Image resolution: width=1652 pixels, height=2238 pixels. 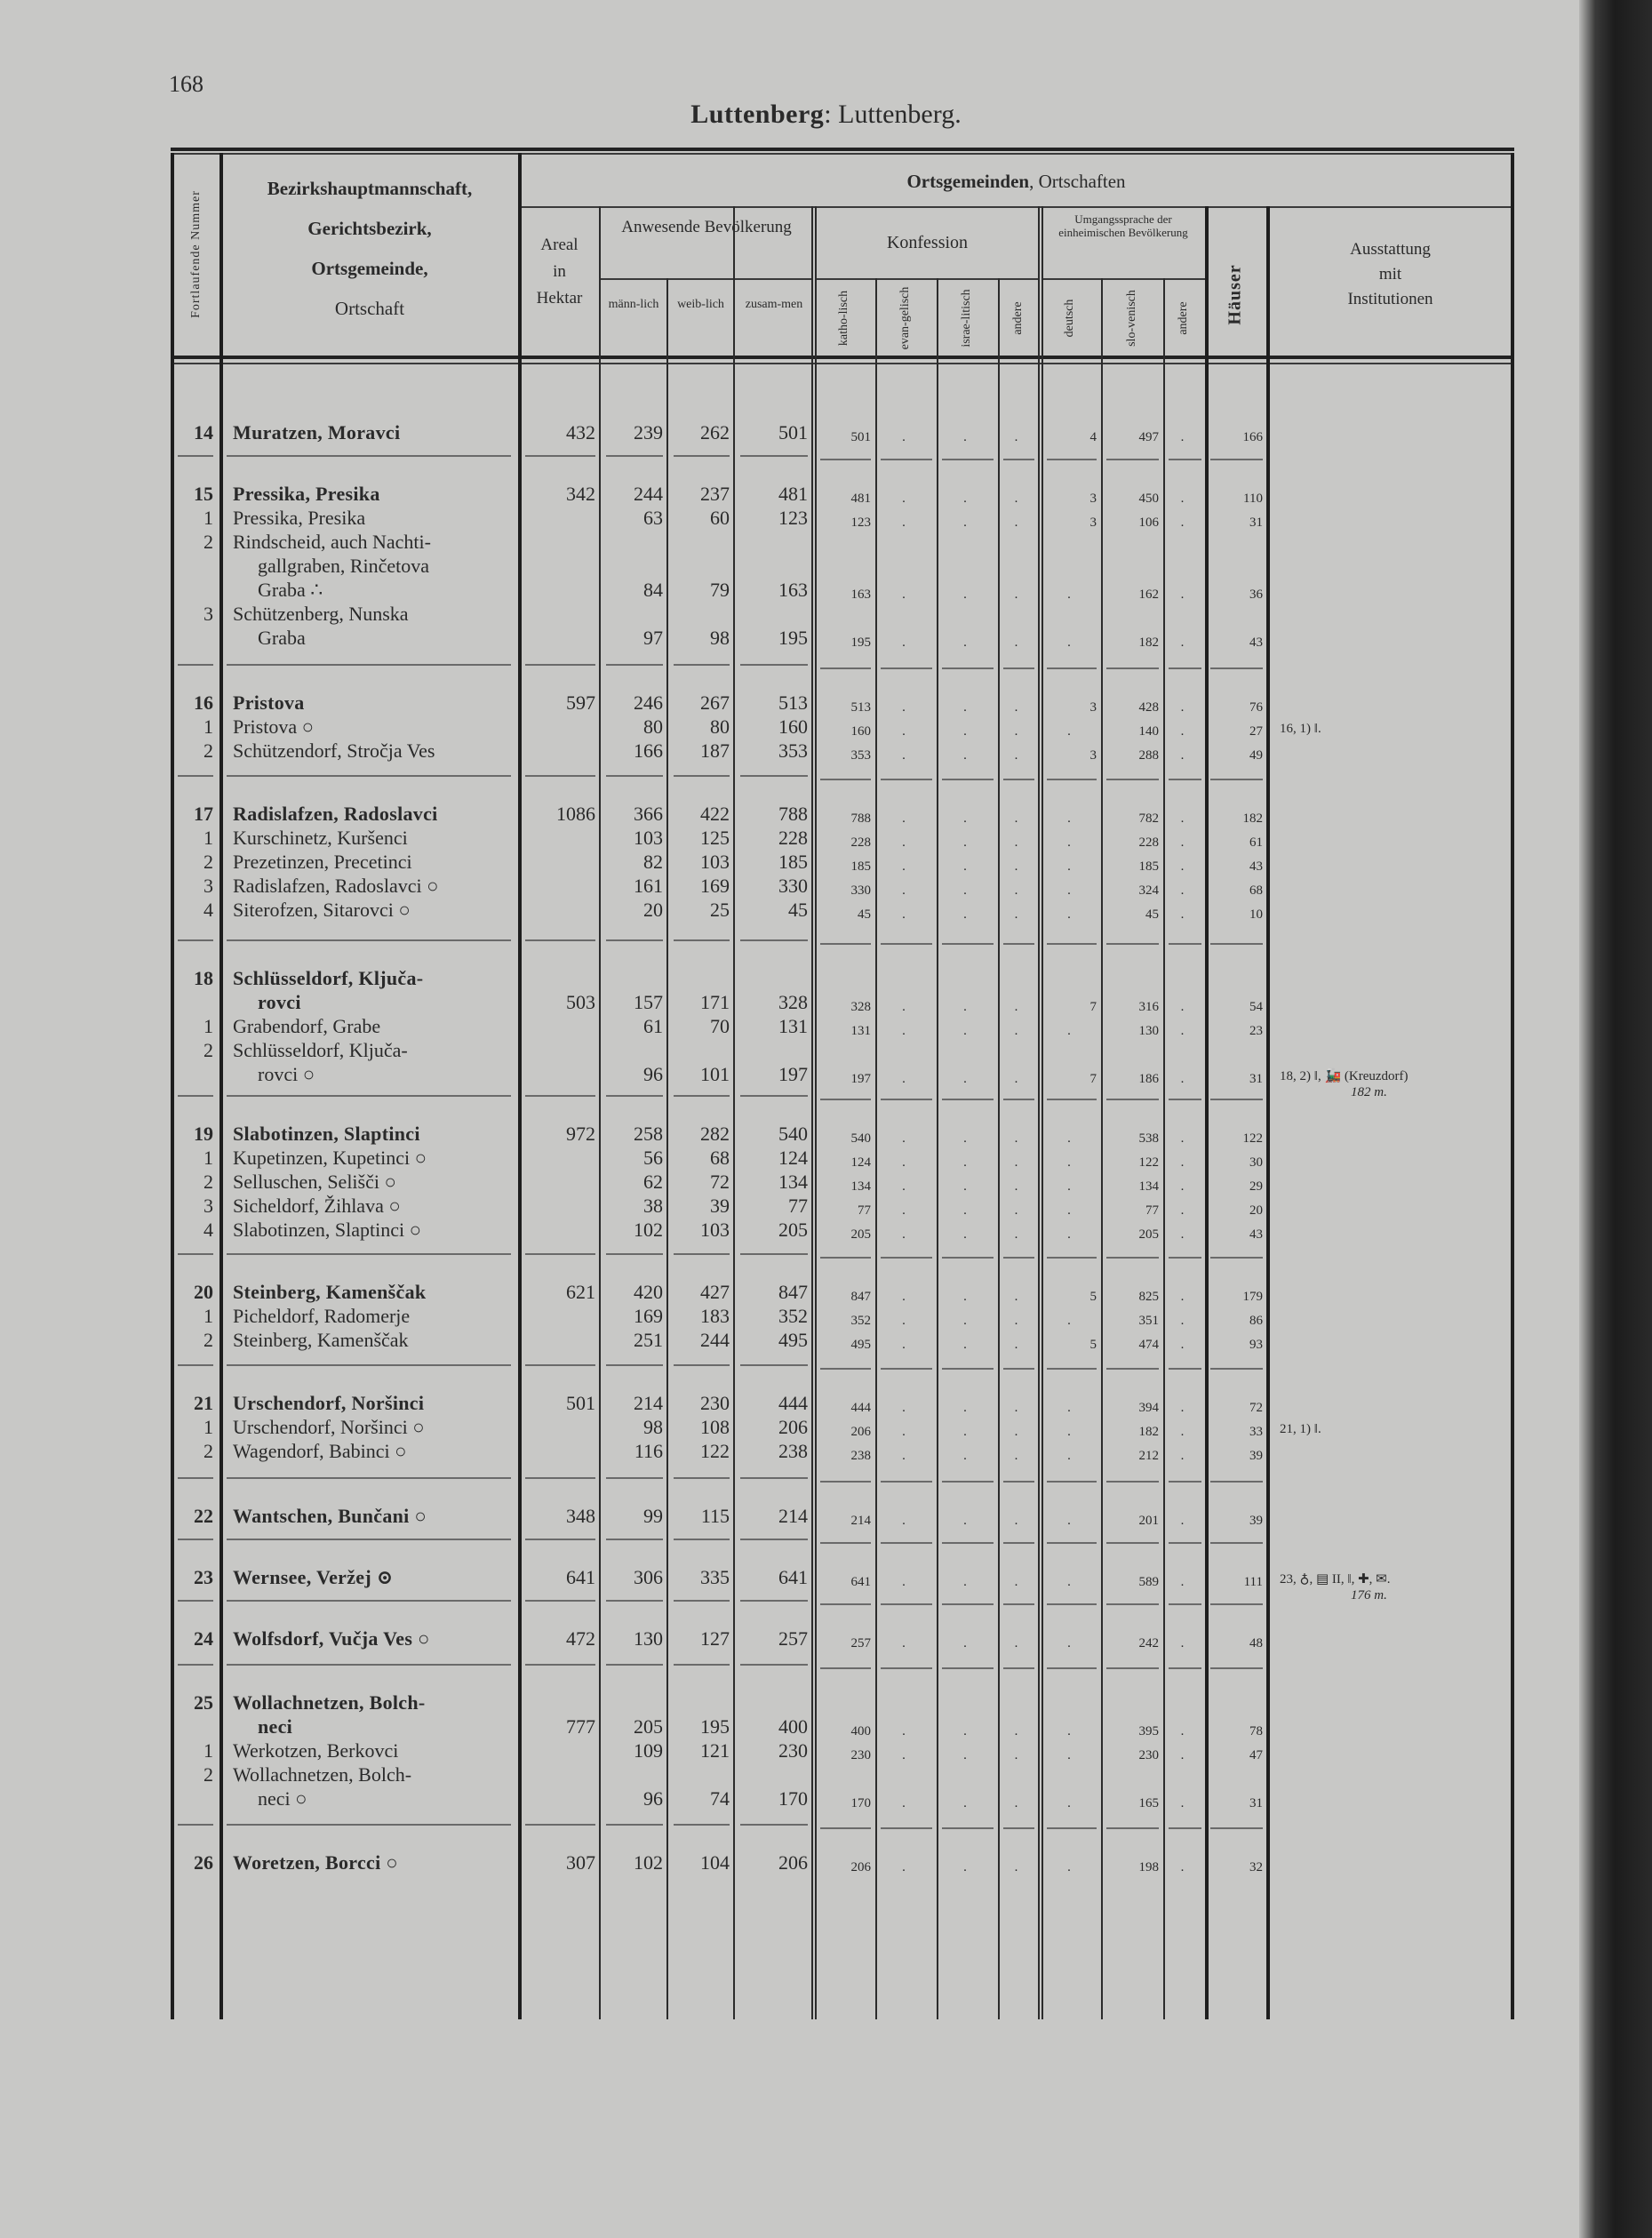 I want to click on cell-value: 131, so click(x=861, y=1031).